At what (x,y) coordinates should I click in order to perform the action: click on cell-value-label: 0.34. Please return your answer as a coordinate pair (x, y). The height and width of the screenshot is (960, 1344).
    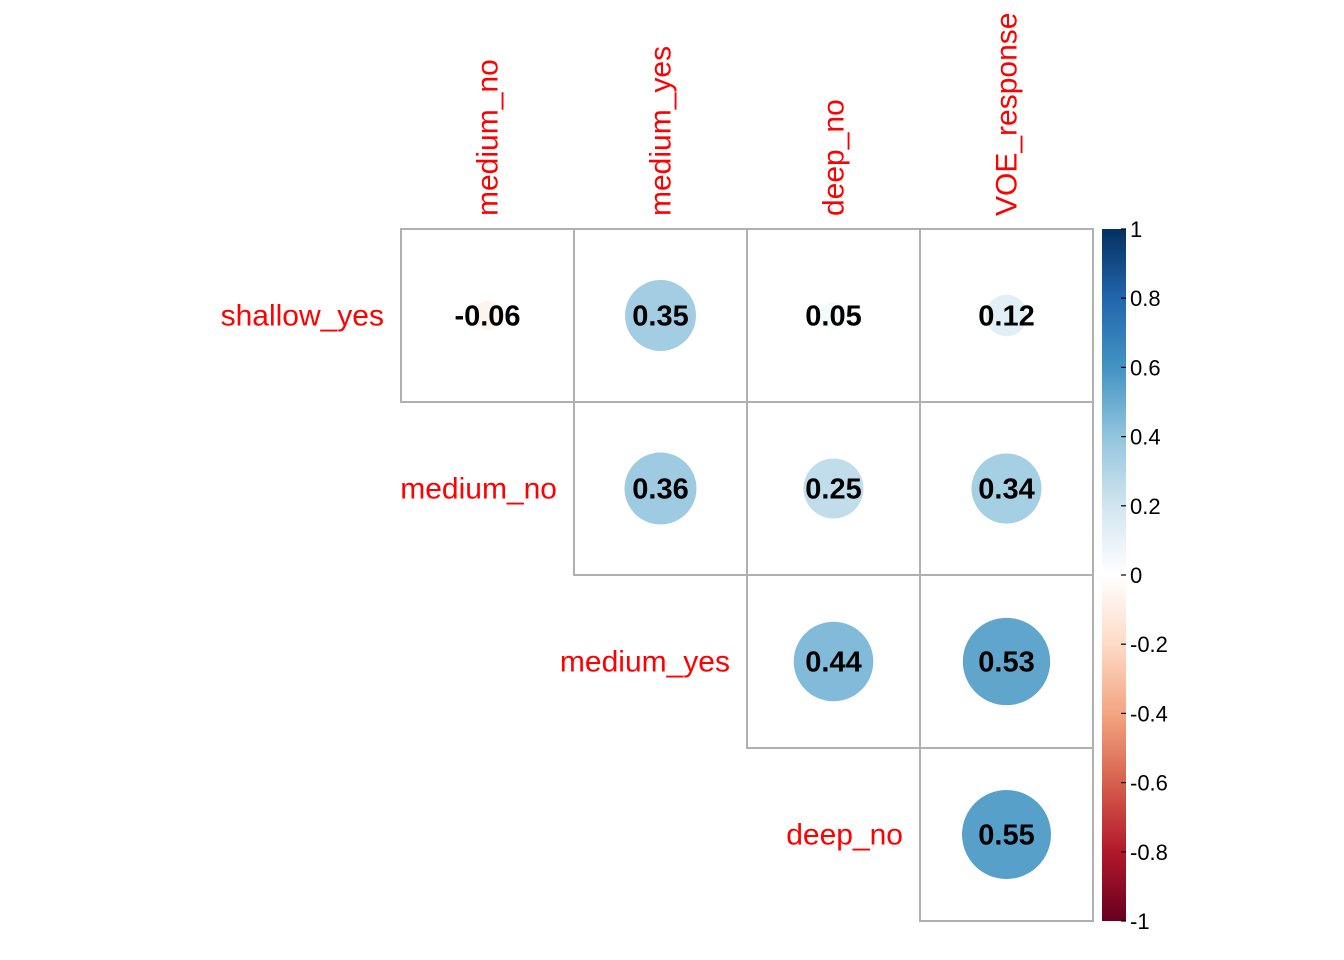
    Looking at the image, I should click on (1006, 490).